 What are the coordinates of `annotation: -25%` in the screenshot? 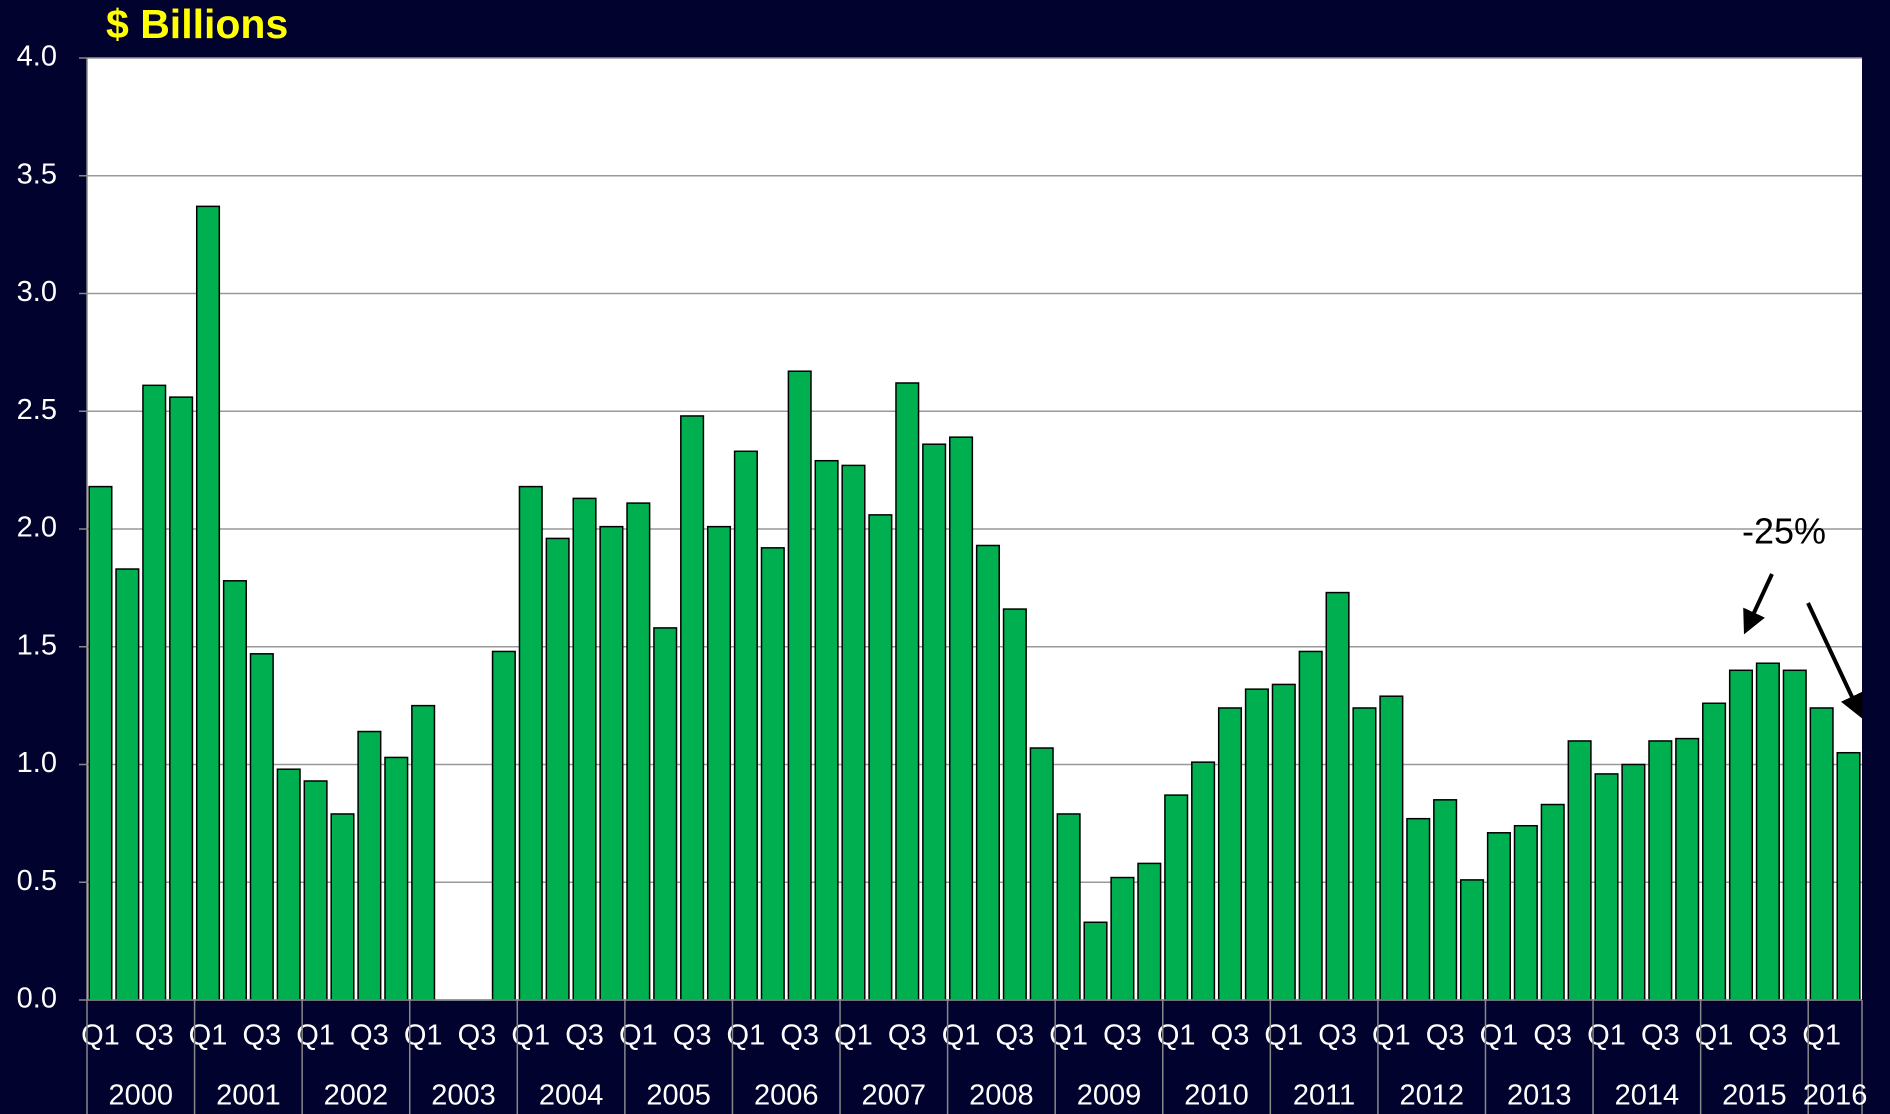 It's located at (1784, 531).